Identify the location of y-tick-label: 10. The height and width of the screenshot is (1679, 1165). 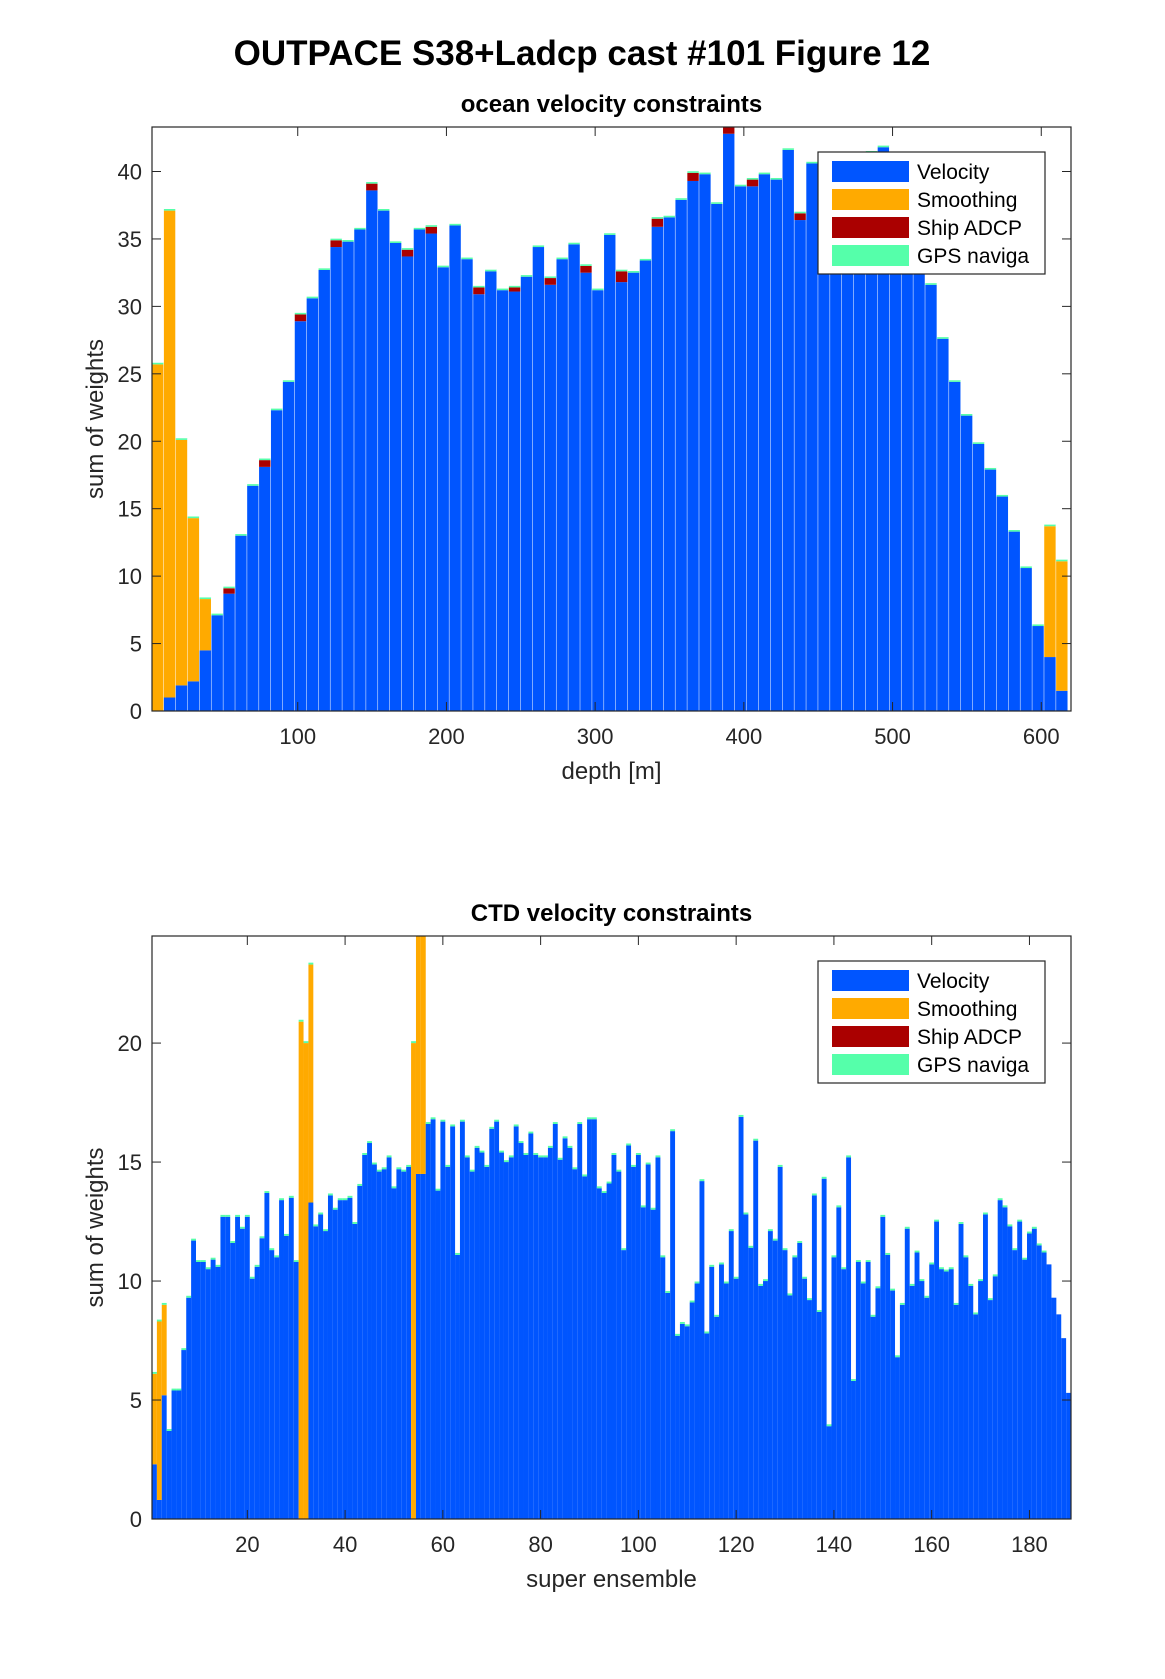
(130, 1281).